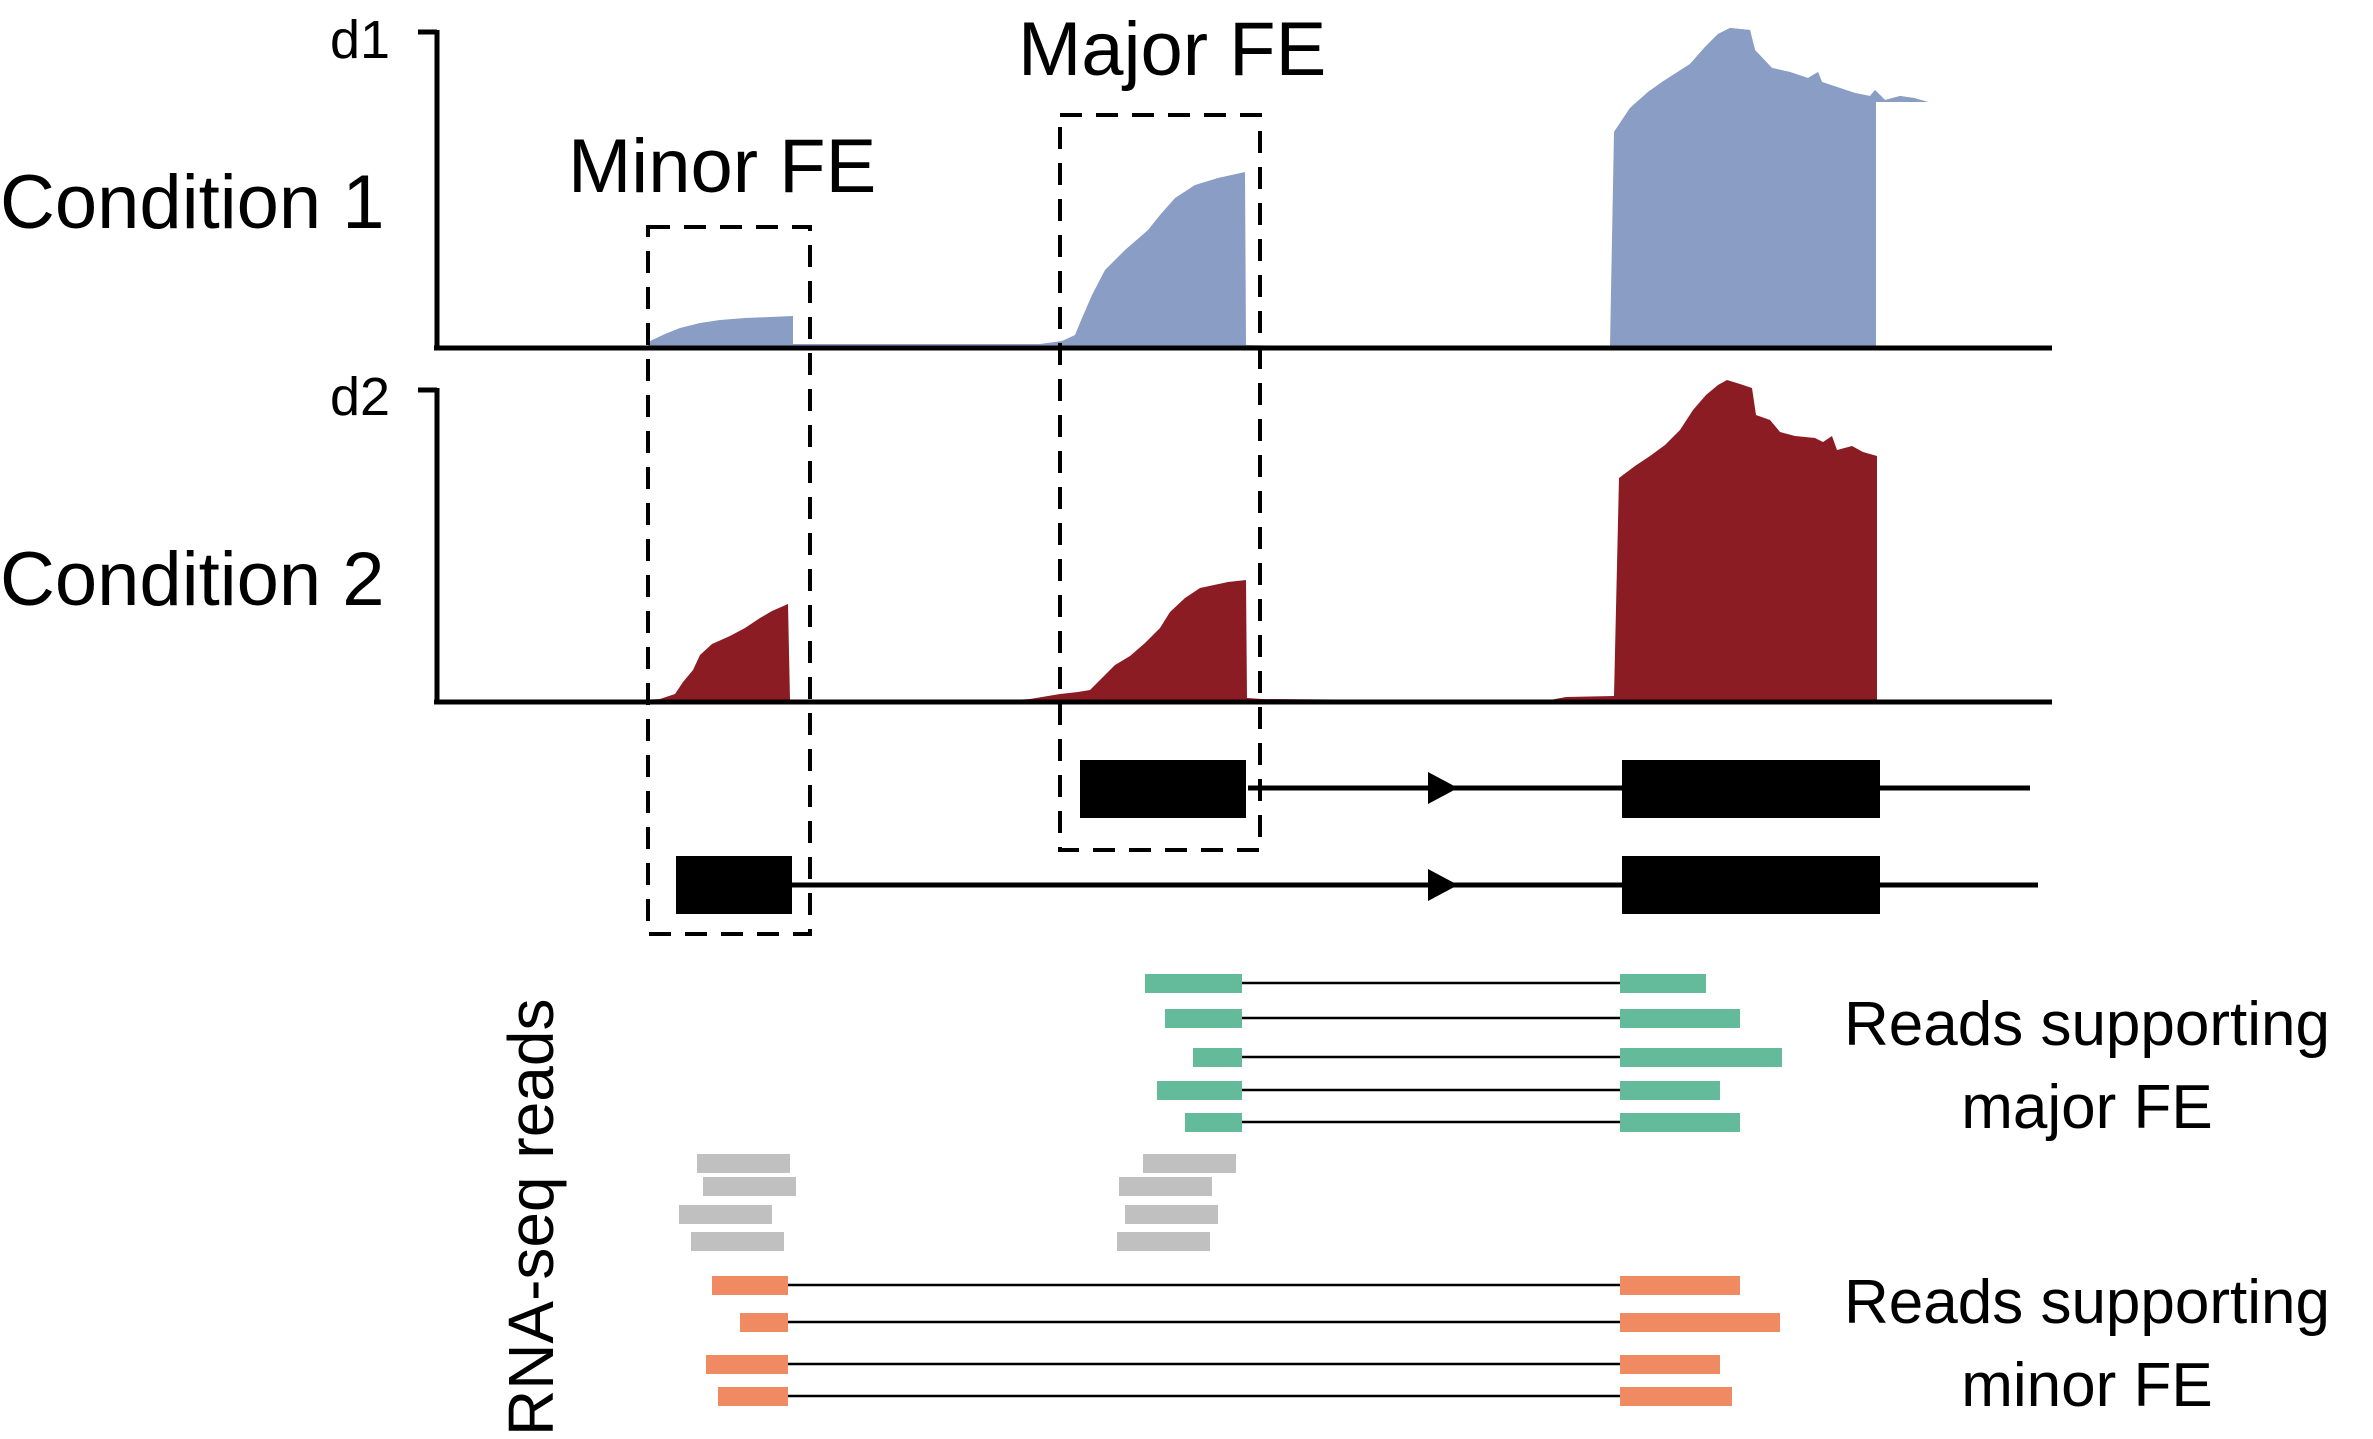 Image resolution: width=2373 pixels, height=1439 pixels. What do you see at coordinates (1443, 788) in the screenshot?
I see `transcript-major-arrow` at bounding box center [1443, 788].